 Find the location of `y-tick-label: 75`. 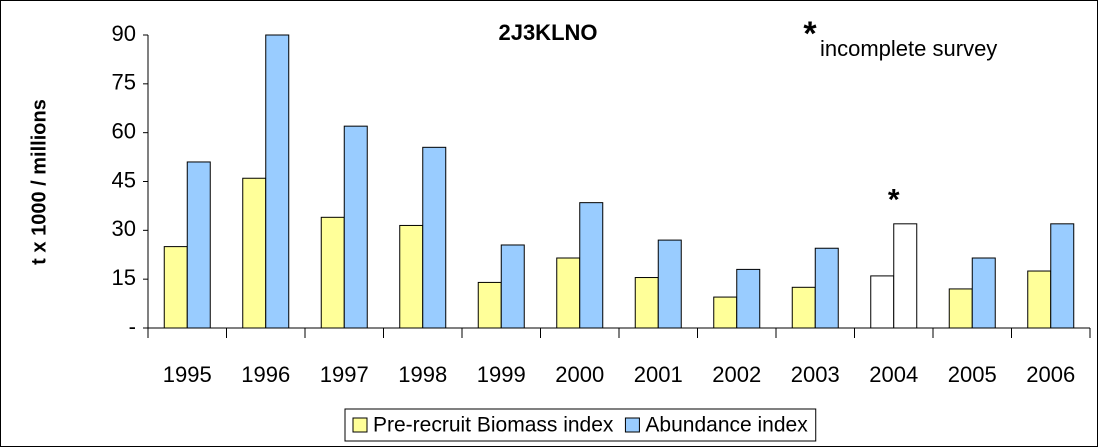

y-tick-label: 75 is located at coordinates (124, 82).